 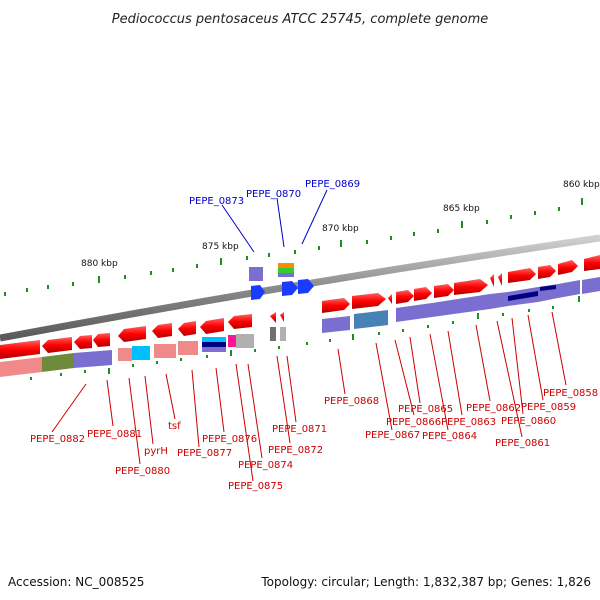 I want to click on label-pepe-0876: PEPE_0876, so click(x=229, y=439).